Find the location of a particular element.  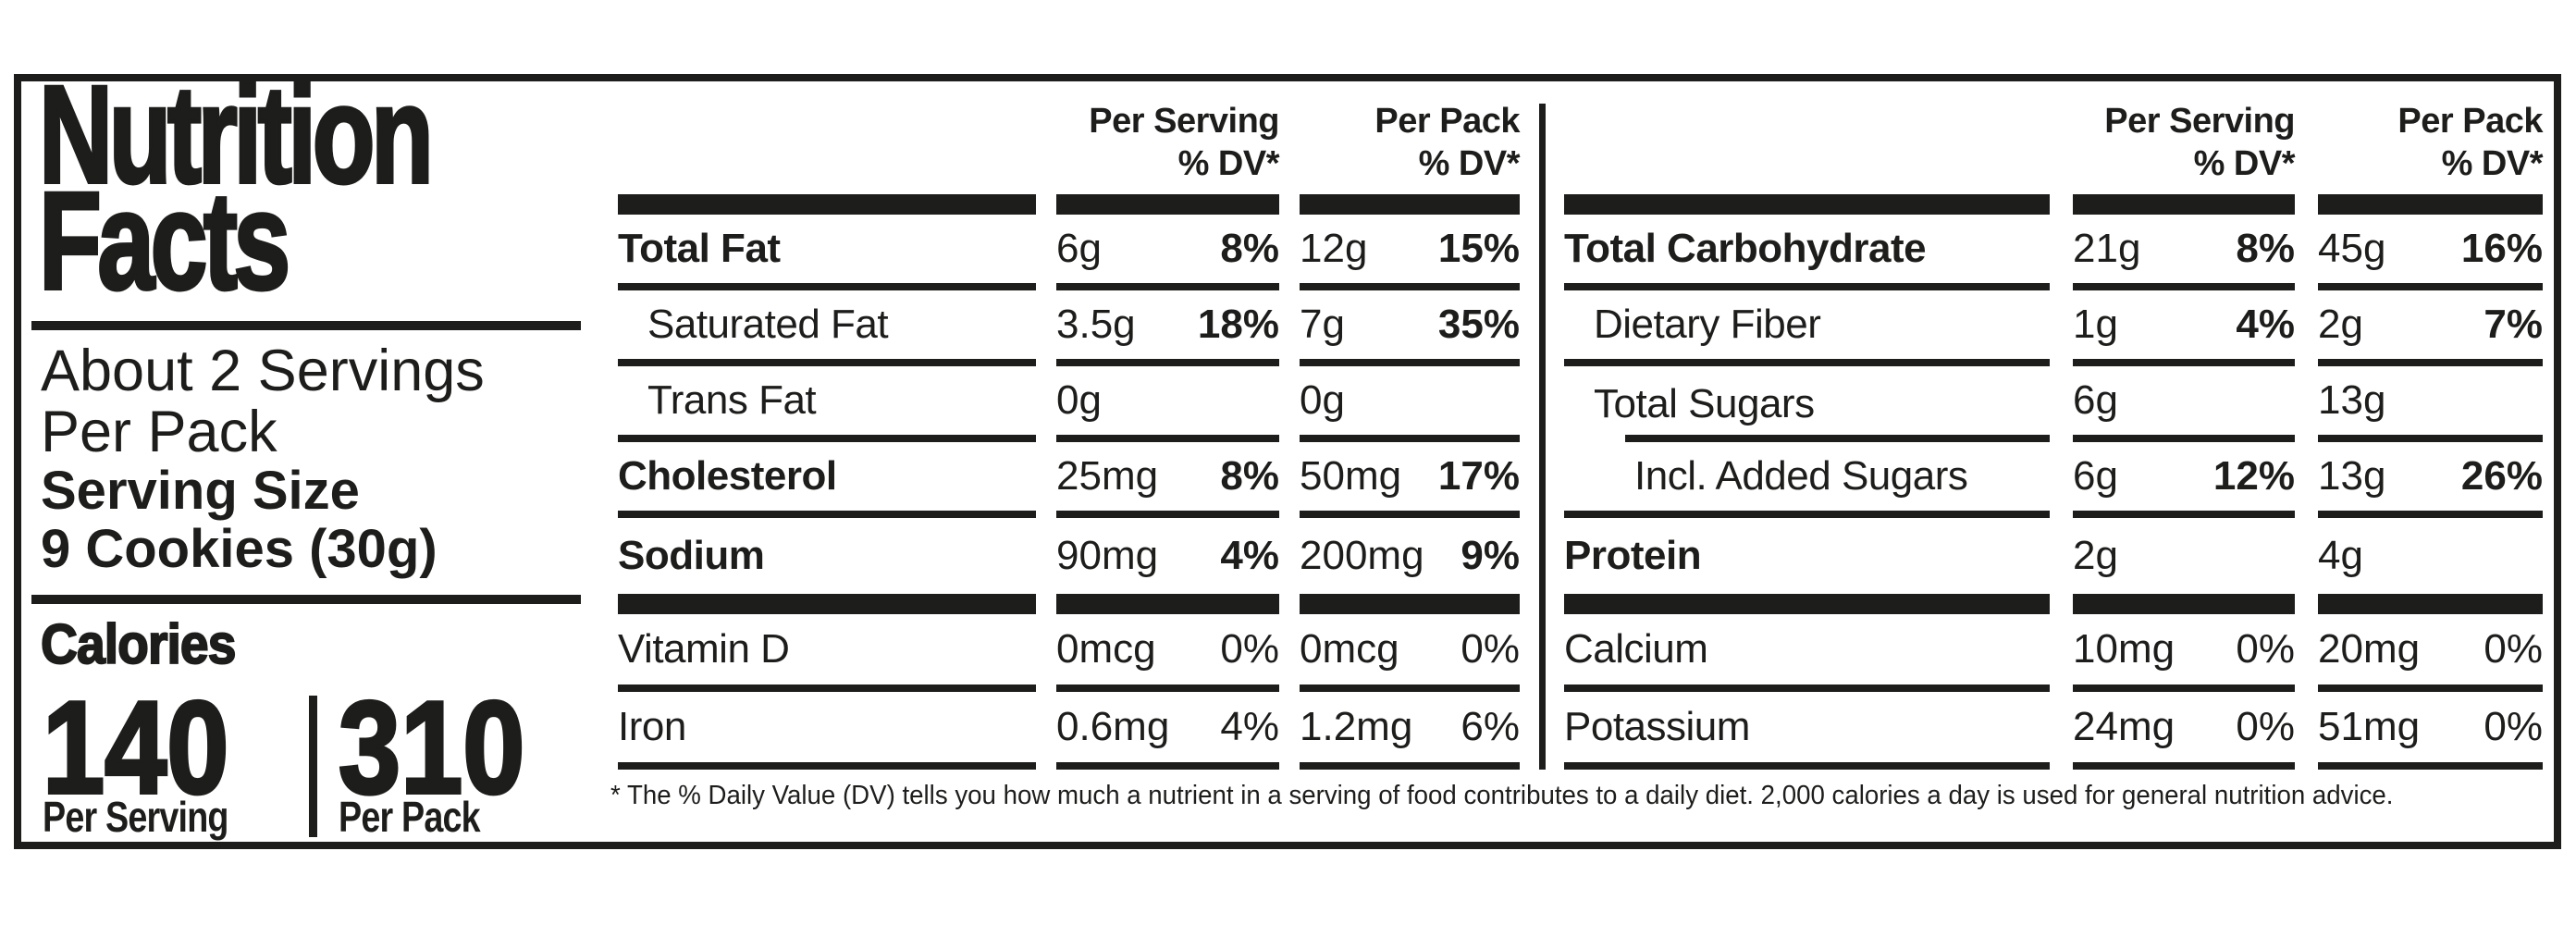

table-right-header: Per Serving% DV* Per Pack% DV* is located at coordinates (2053, 139).